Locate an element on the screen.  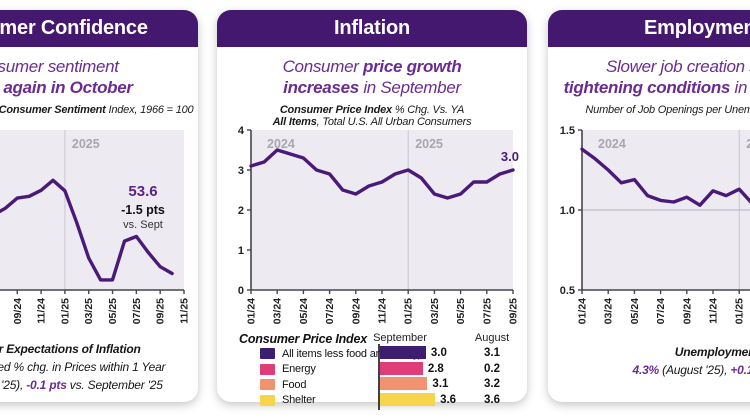
unemployment-rate-line: 4.3% (August '25), +0.1 pts vs. July '25 is located at coordinates (679, 370).